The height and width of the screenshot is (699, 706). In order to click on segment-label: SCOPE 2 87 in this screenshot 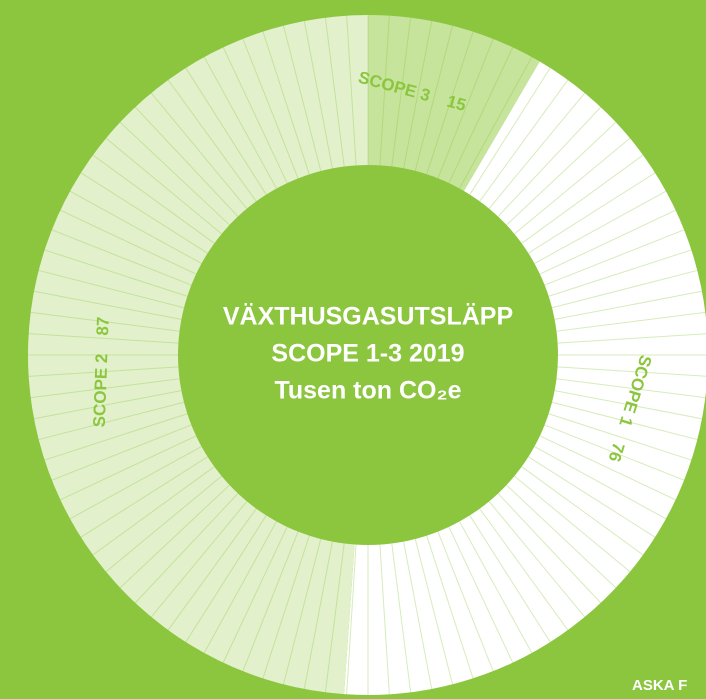, I will do `click(101, 371)`.